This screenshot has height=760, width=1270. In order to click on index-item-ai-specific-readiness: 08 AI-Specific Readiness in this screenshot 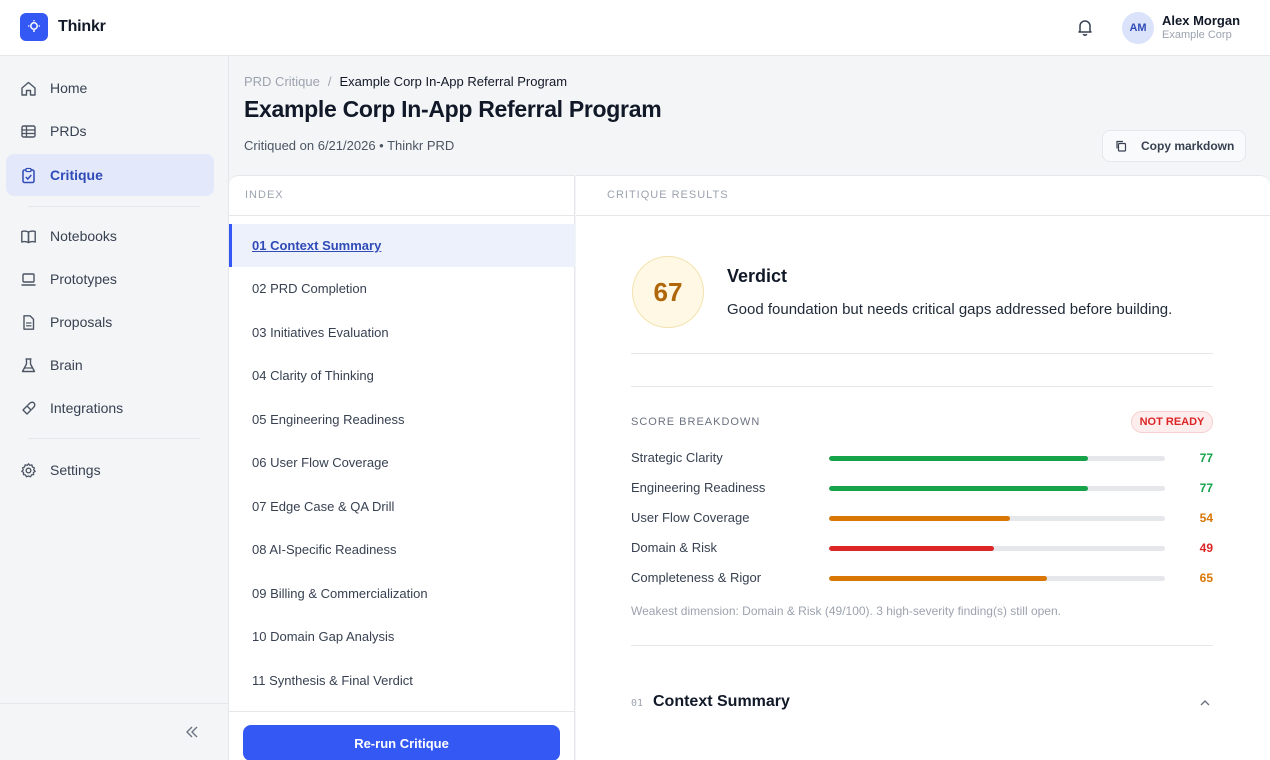, I will do `click(324, 549)`.